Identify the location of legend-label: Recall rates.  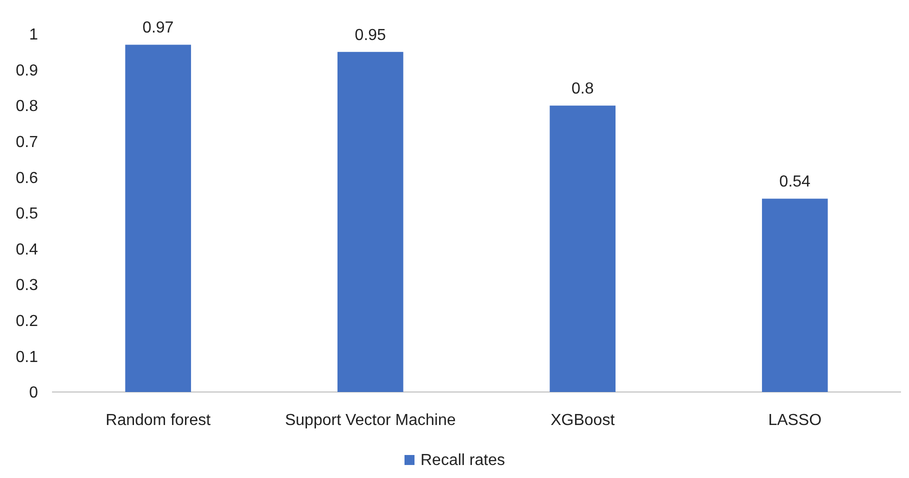
(462, 460).